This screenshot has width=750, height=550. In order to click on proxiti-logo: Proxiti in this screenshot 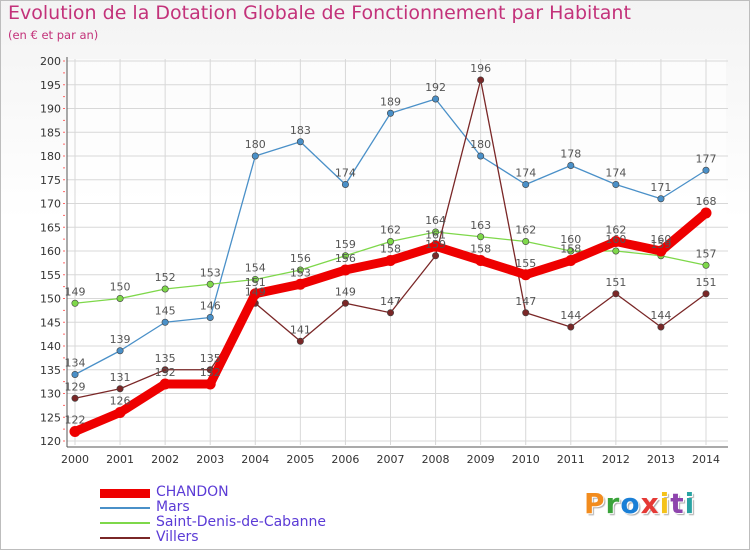, I will do `click(639, 503)`.